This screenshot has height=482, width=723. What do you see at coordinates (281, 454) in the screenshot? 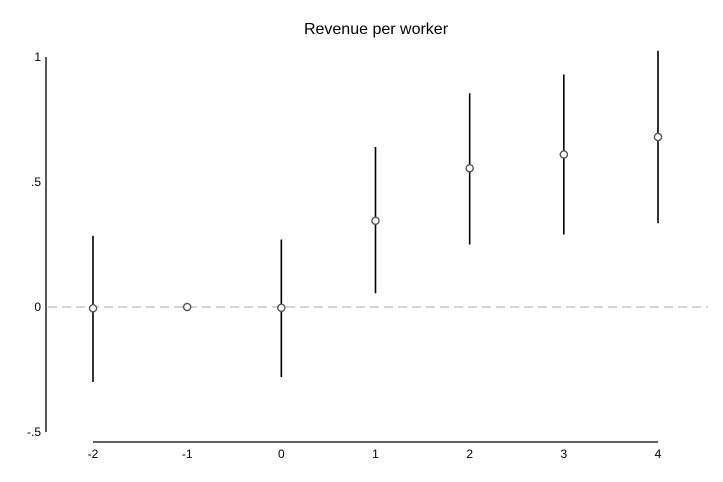
I see `x-tick-label: 0` at bounding box center [281, 454].